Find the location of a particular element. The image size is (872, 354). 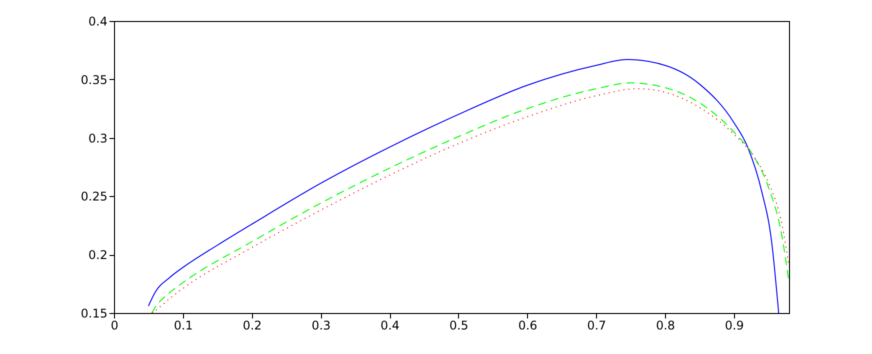

y-tick-label: 0.35 is located at coordinates (94, 79).